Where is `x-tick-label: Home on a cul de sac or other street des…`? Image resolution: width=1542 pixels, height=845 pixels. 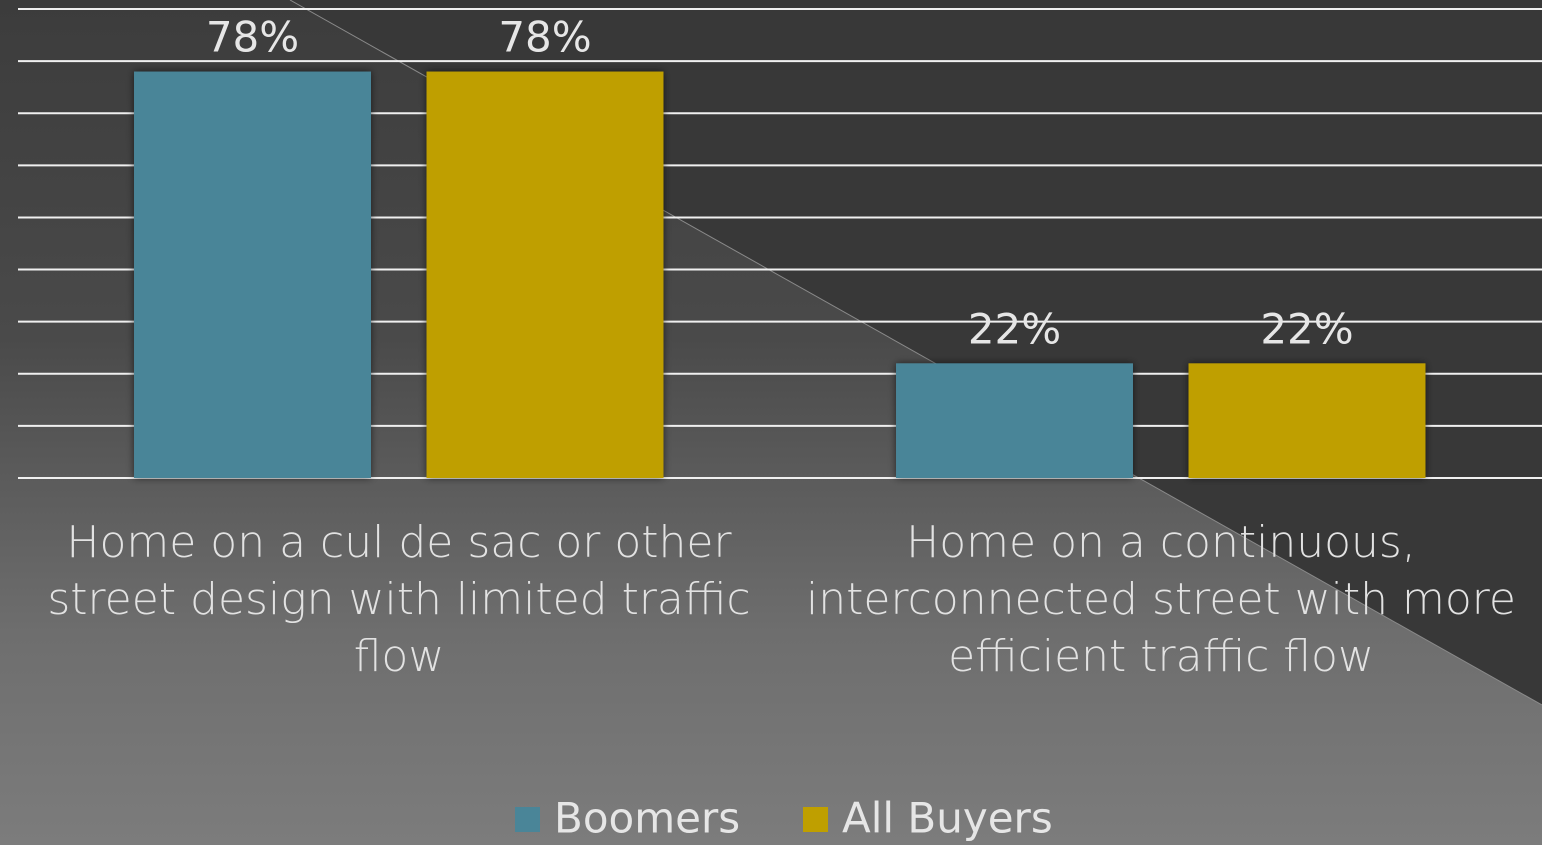
x-tick-label: Home on a cul de sac or other street des… is located at coordinates (399, 599).